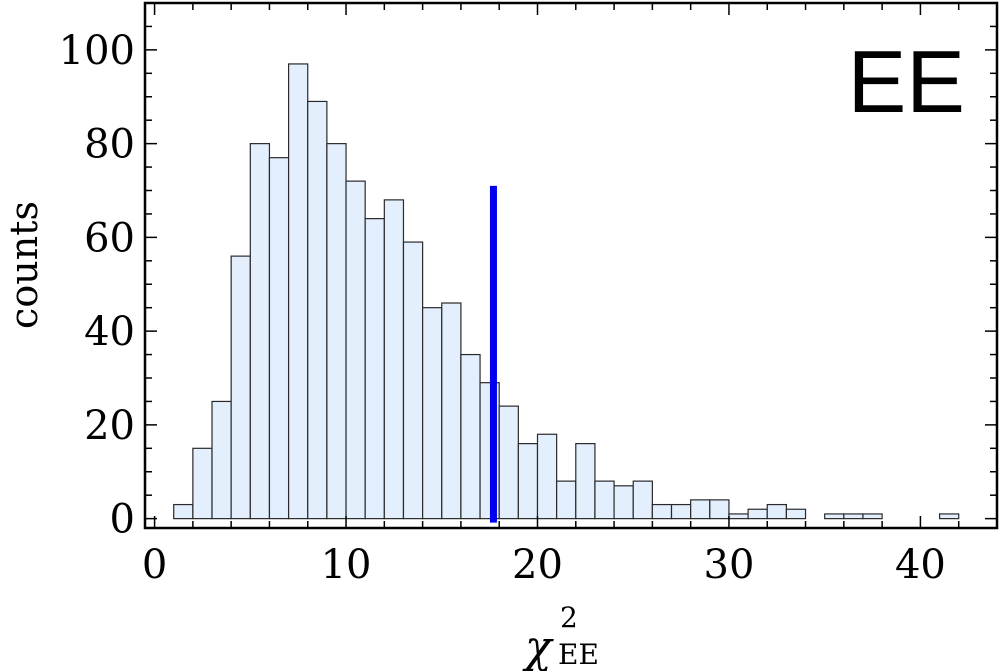 Image resolution: width=1000 pixels, height=671 pixels. I want to click on y-tick-label: 80, so click(109, 145).